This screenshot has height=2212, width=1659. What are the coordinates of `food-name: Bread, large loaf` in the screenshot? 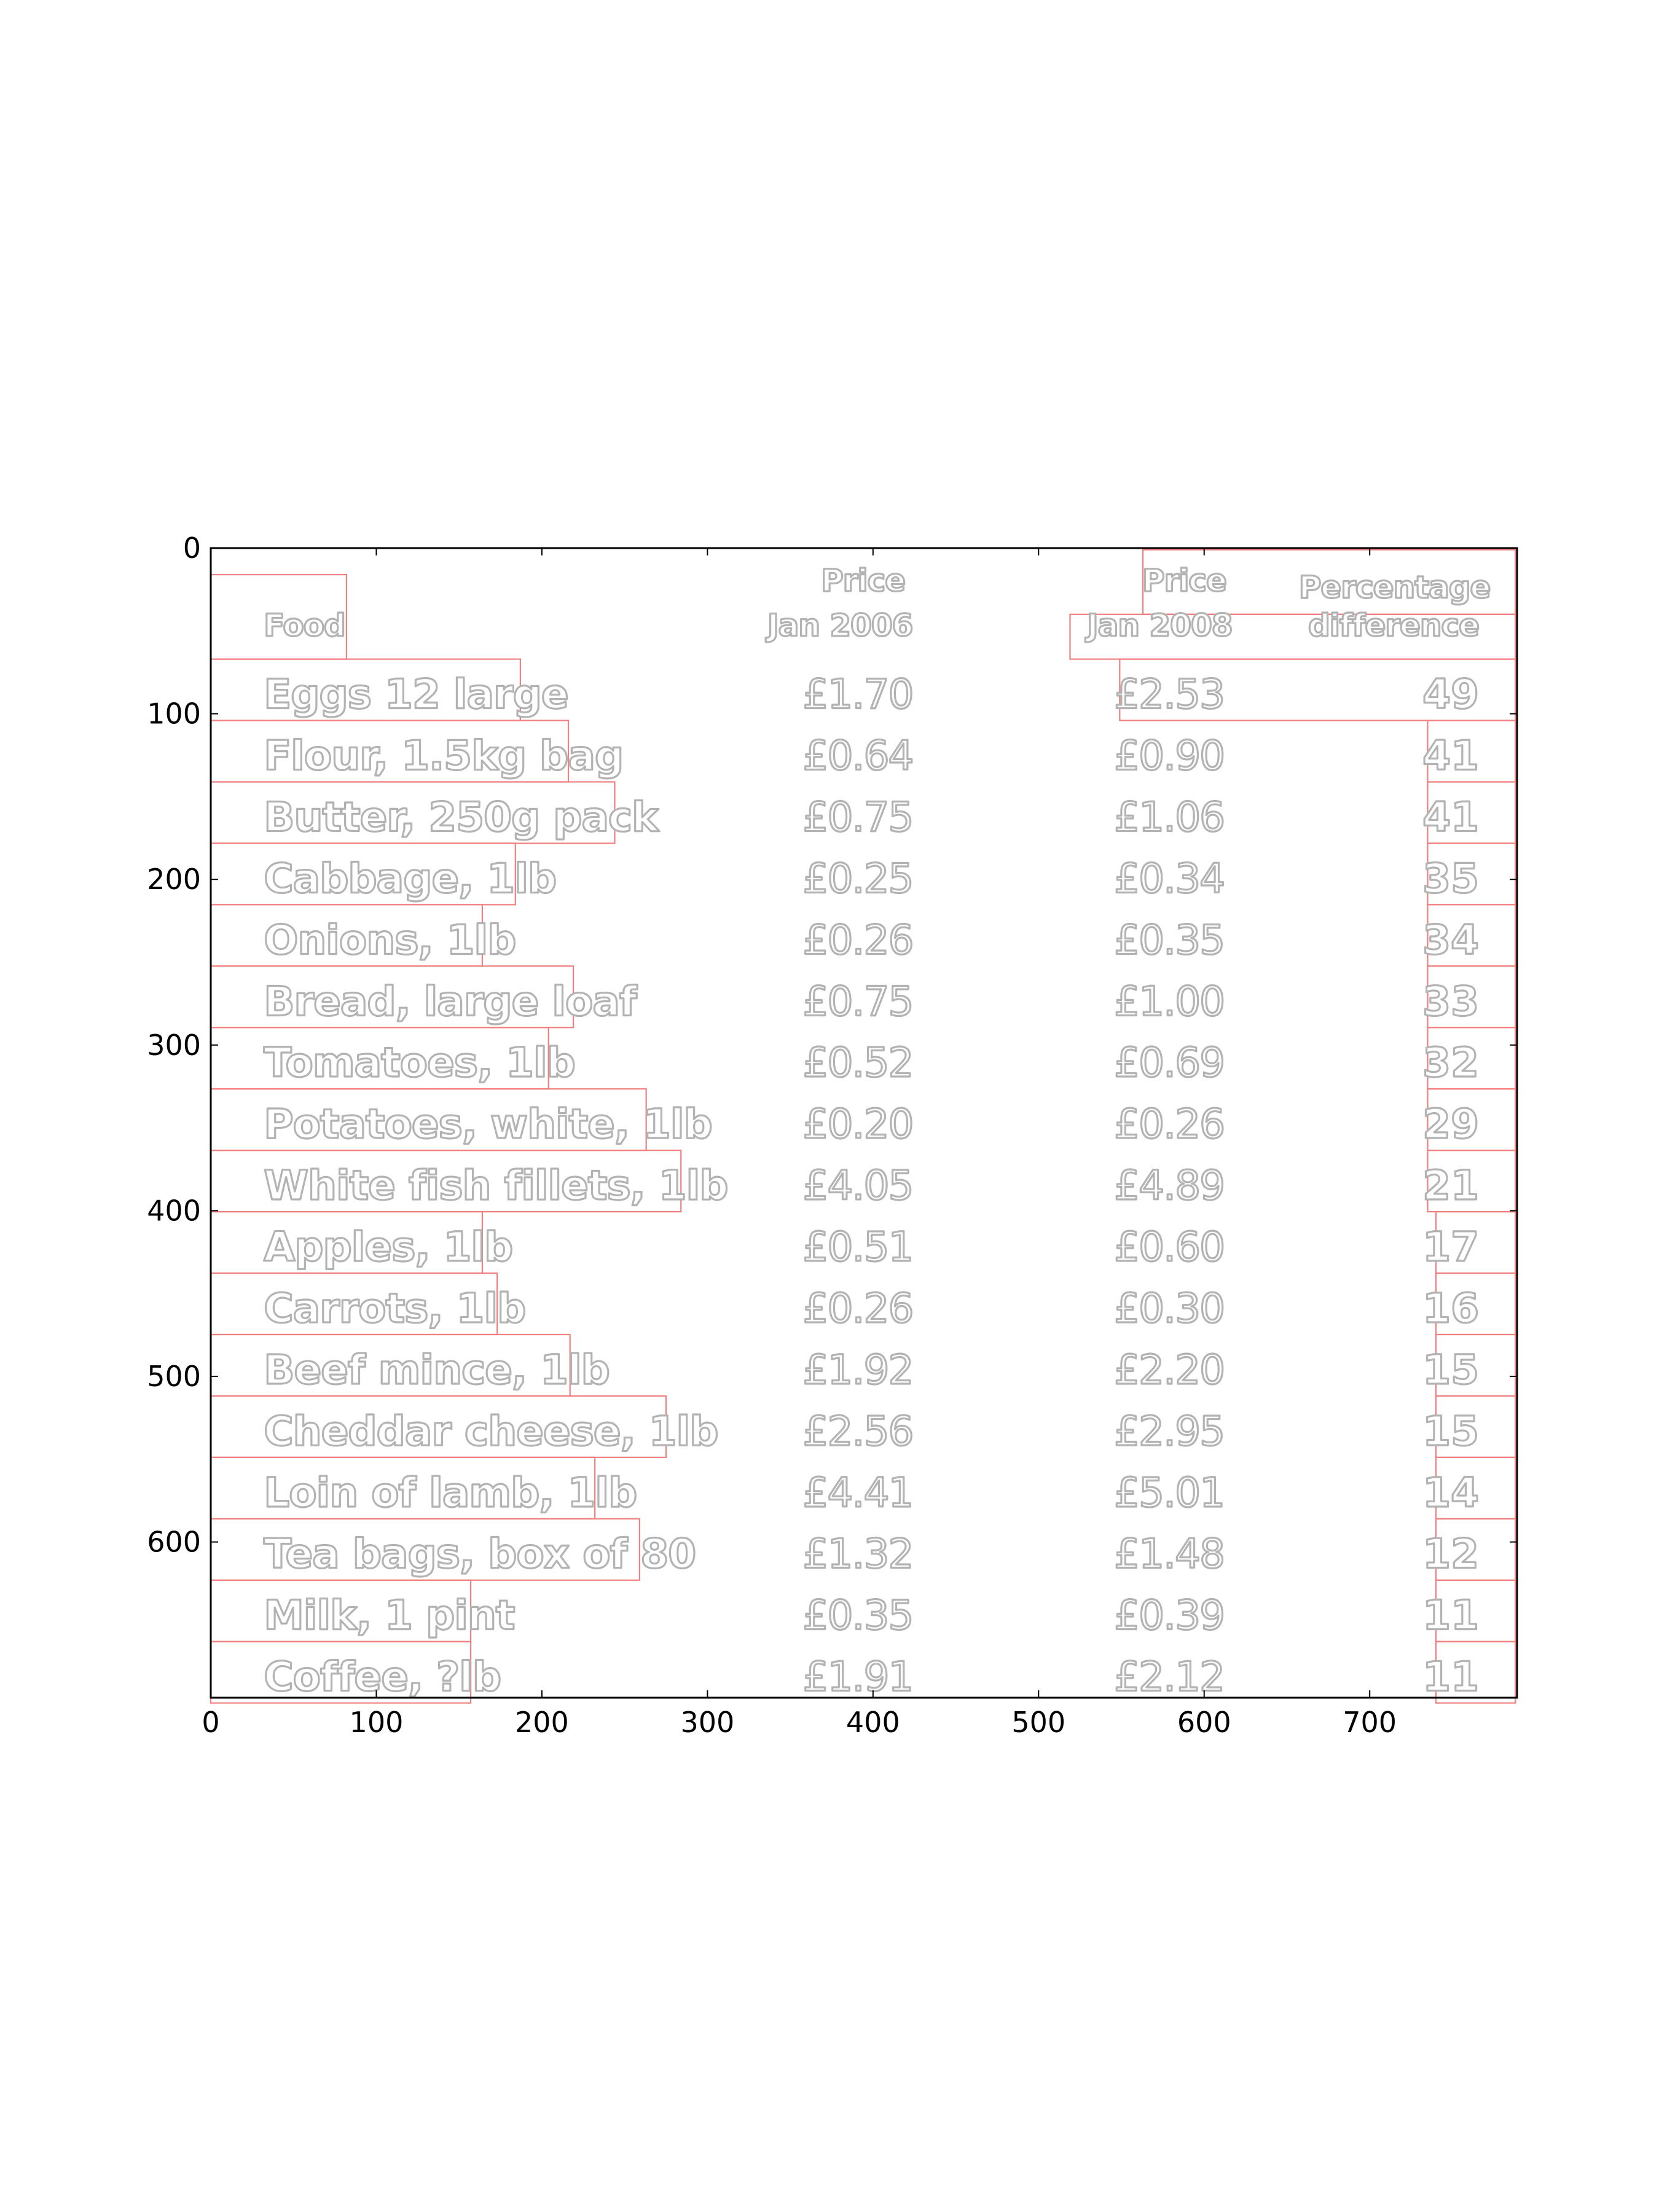 It's located at (451, 1001).